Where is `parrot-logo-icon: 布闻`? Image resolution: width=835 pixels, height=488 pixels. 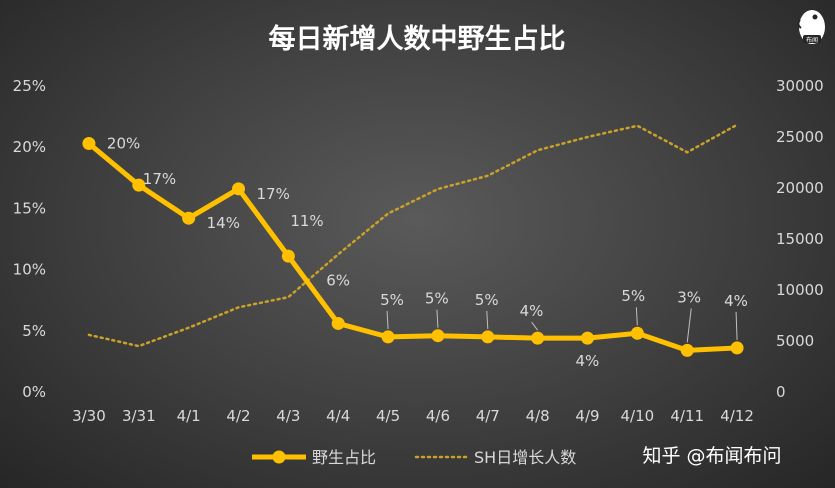
parrot-logo-icon: 布闻 is located at coordinates (811, 27).